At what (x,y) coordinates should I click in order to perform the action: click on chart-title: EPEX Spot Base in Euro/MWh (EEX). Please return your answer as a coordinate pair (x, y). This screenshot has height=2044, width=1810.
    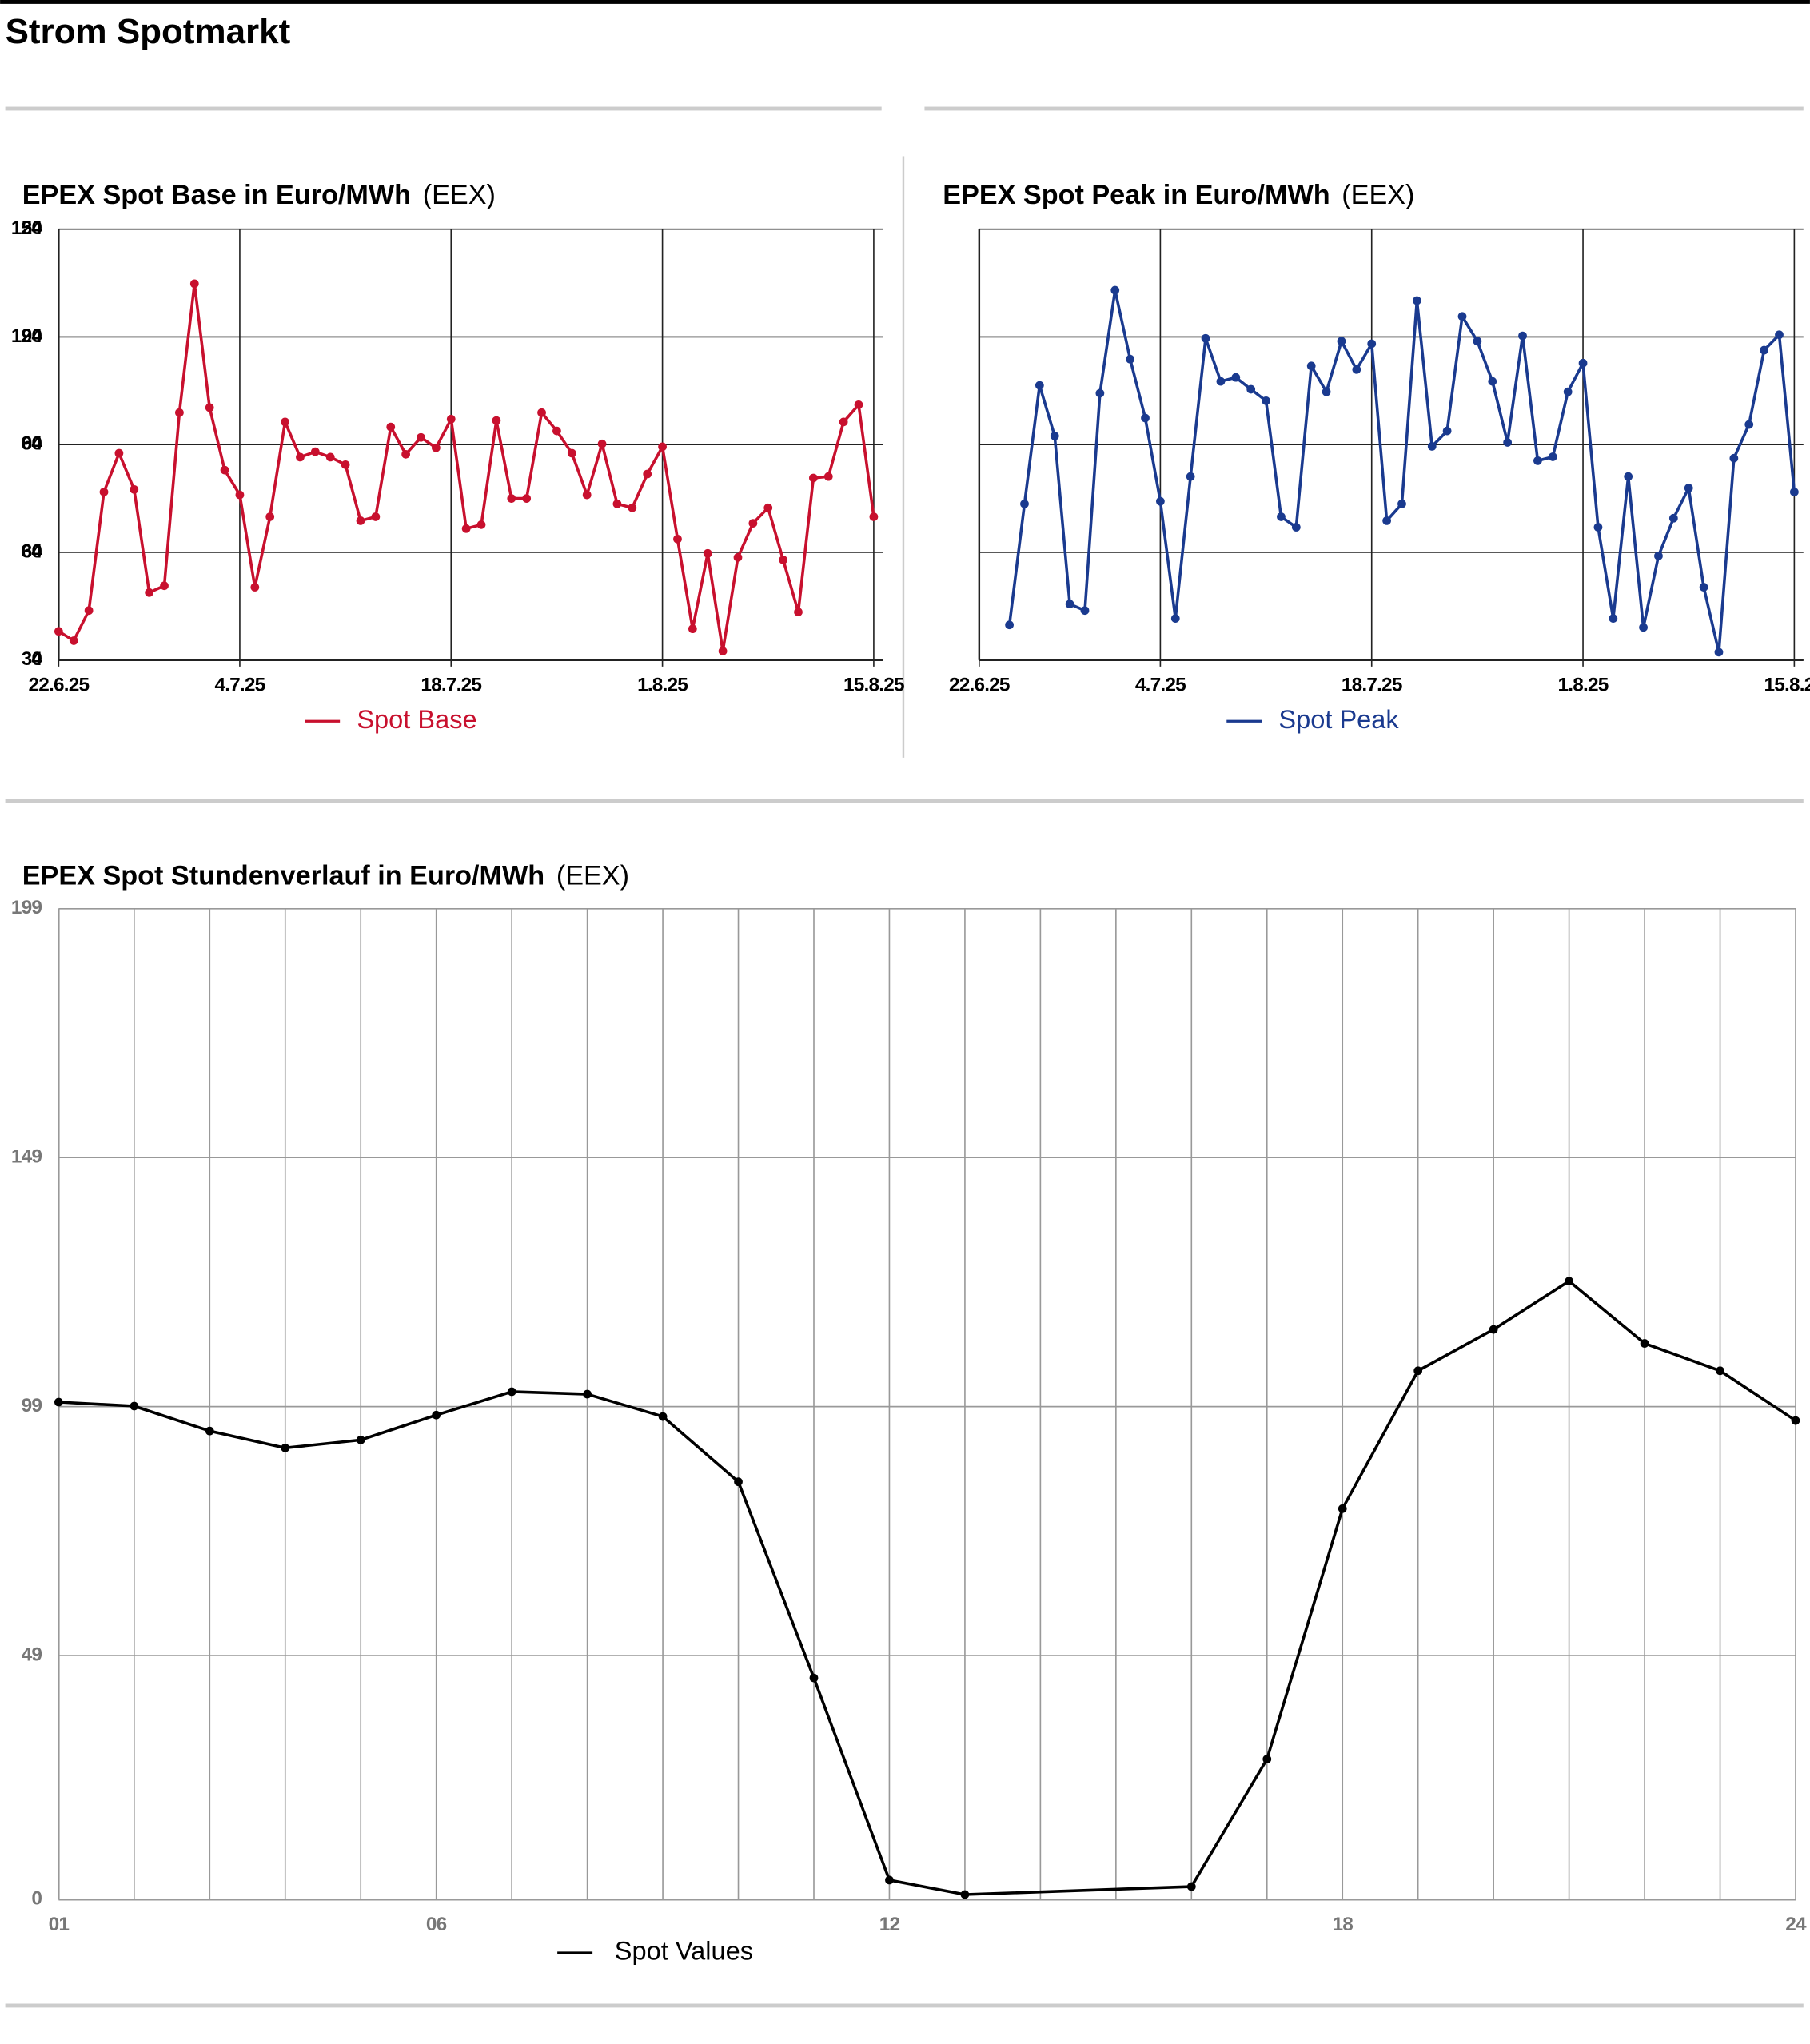
    Looking at the image, I should click on (259, 195).